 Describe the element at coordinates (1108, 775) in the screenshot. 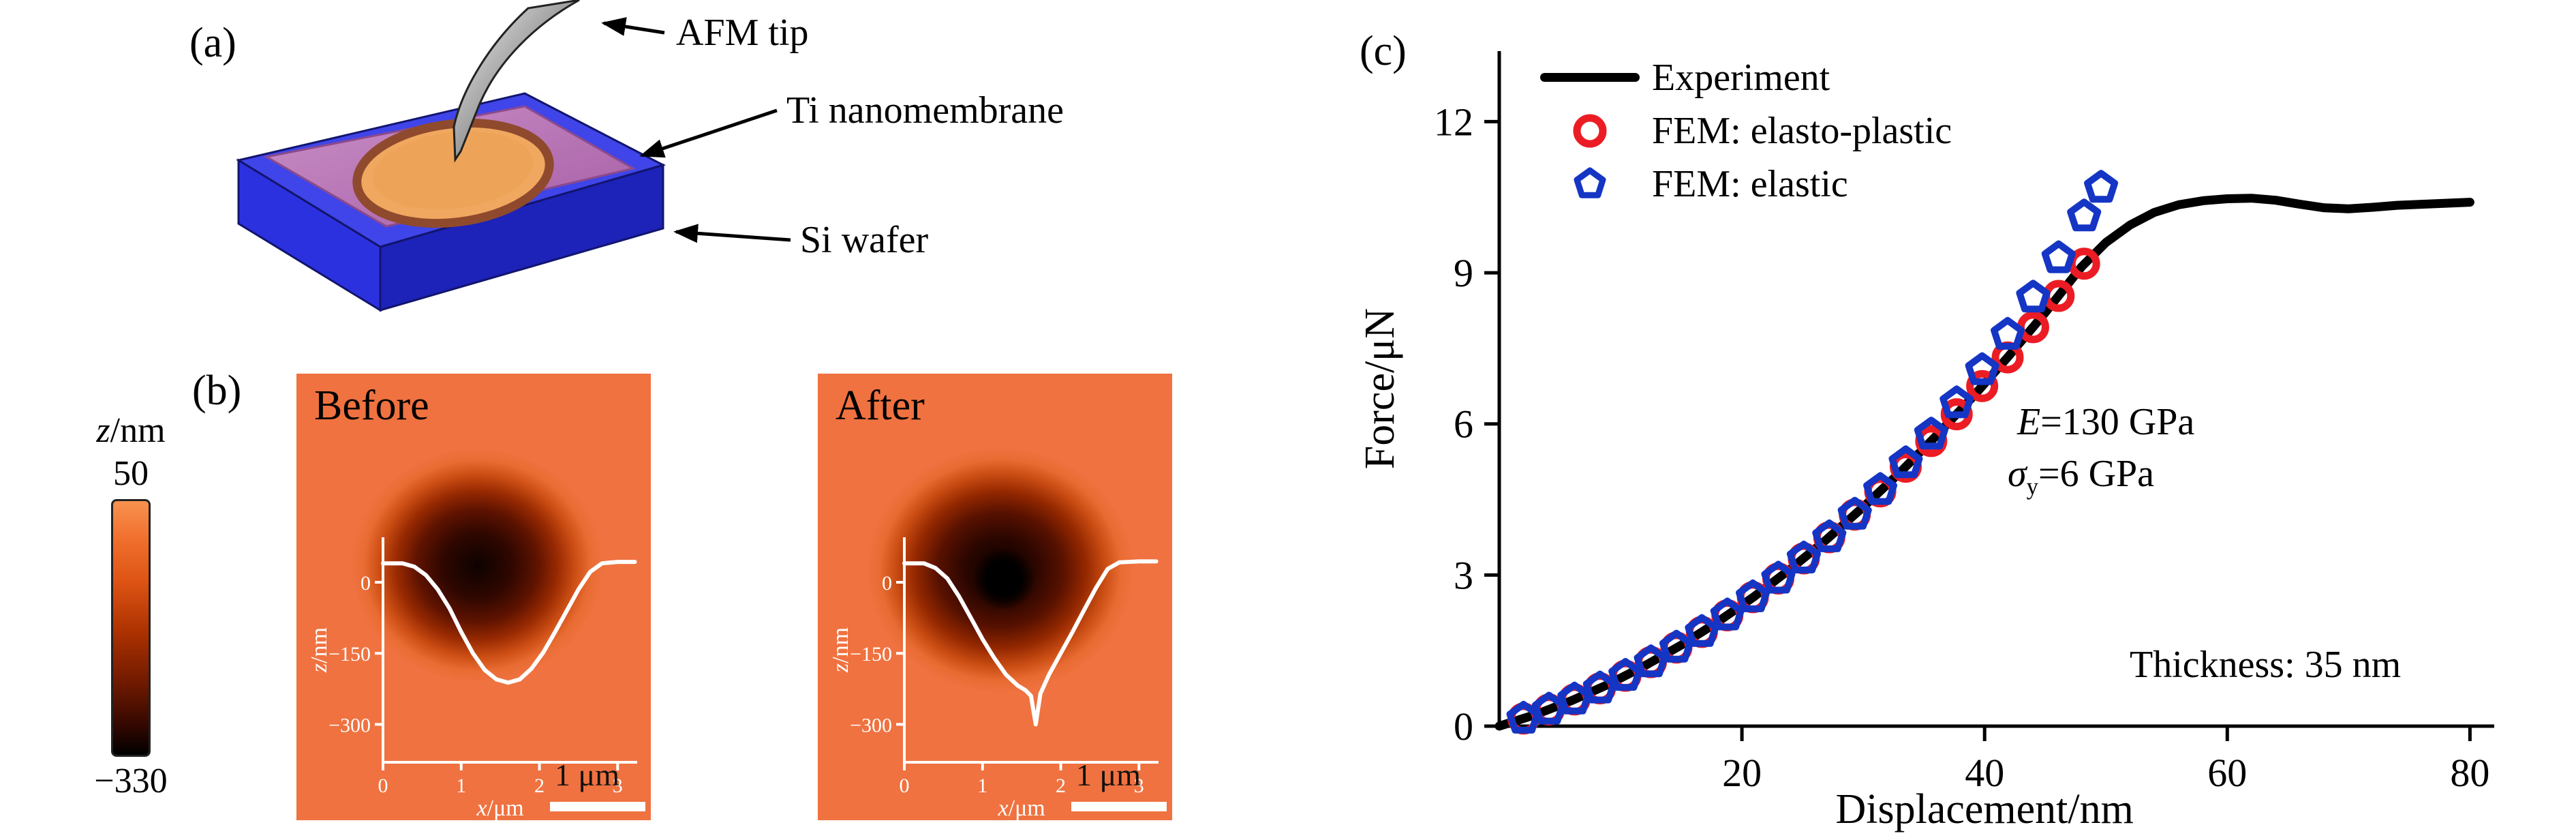

I see `scalebar-label-after: 1 μm` at that location.